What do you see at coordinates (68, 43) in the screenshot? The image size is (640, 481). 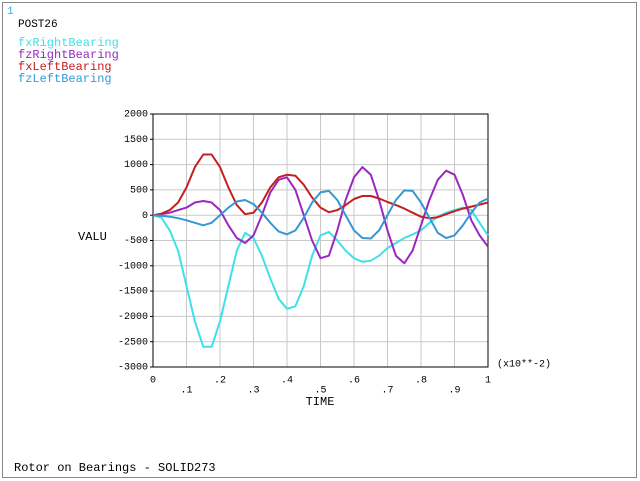 I see `legend-entry: fxRightBearing` at bounding box center [68, 43].